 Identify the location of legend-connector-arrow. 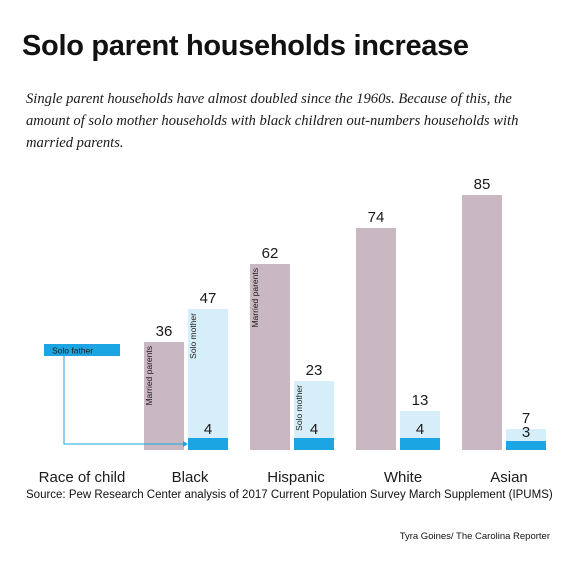
(185, 444).